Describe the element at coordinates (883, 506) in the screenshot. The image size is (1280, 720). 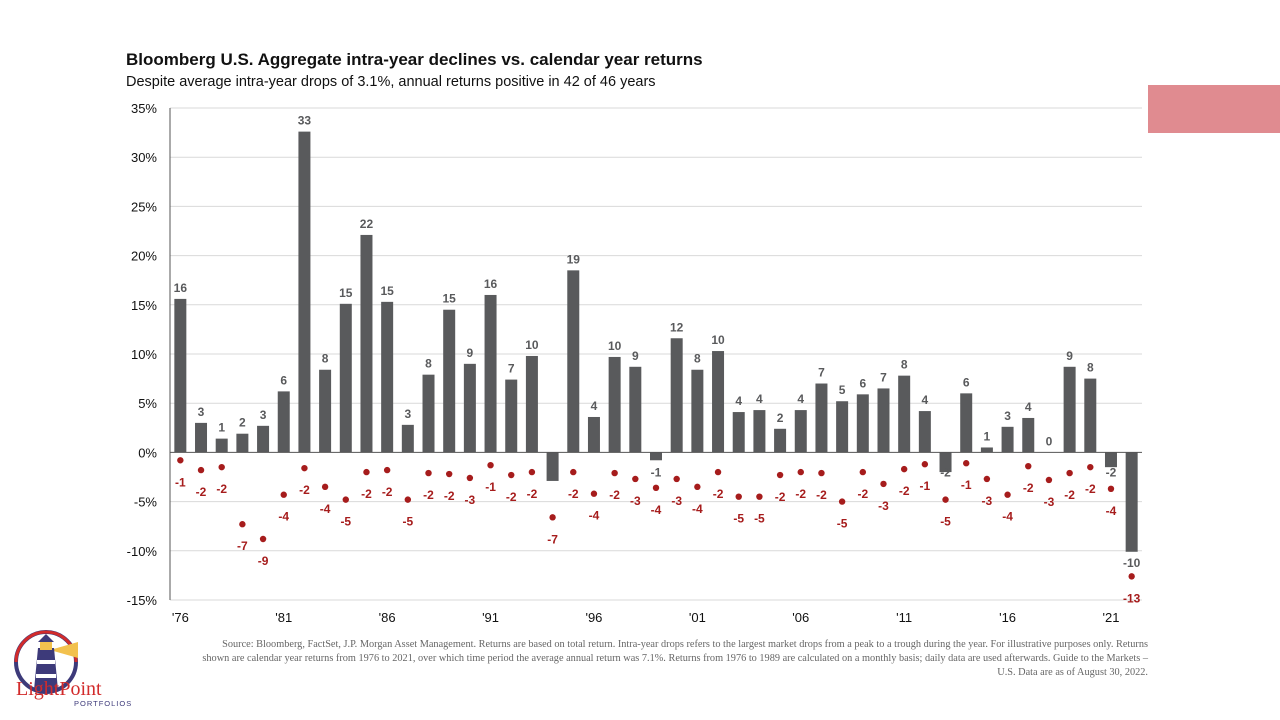
I see `drop-label-2010: -3` at that location.